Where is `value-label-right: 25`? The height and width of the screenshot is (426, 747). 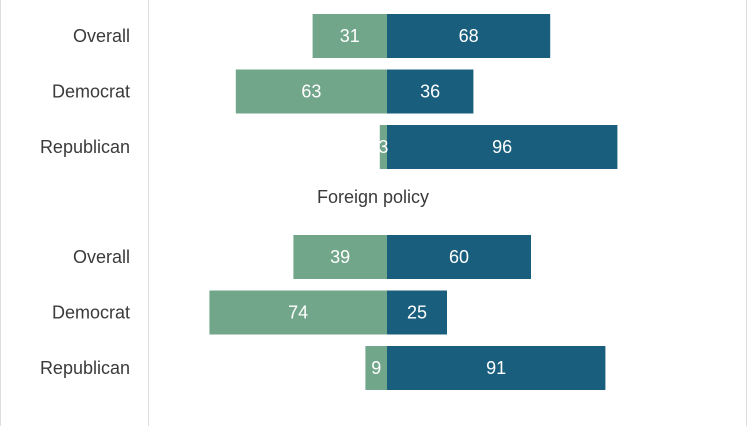
value-label-right: 25 is located at coordinates (417, 313).